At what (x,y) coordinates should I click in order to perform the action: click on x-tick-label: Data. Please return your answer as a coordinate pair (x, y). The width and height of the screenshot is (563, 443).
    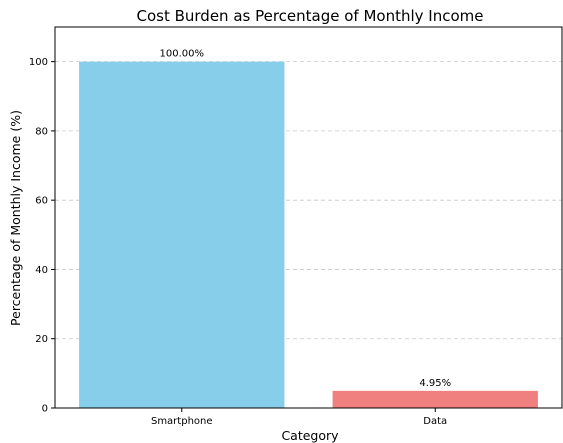
    Looking at the image, I should click on (435, 421).